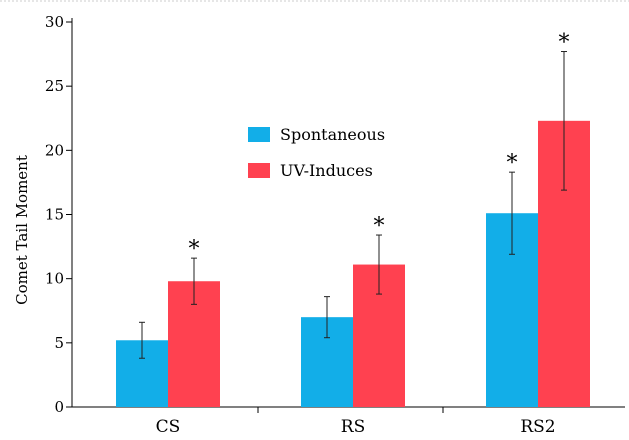 The height and width of the screenshot is (440, 629). I want to click on y-tick-label: 25, so click(54, 86).